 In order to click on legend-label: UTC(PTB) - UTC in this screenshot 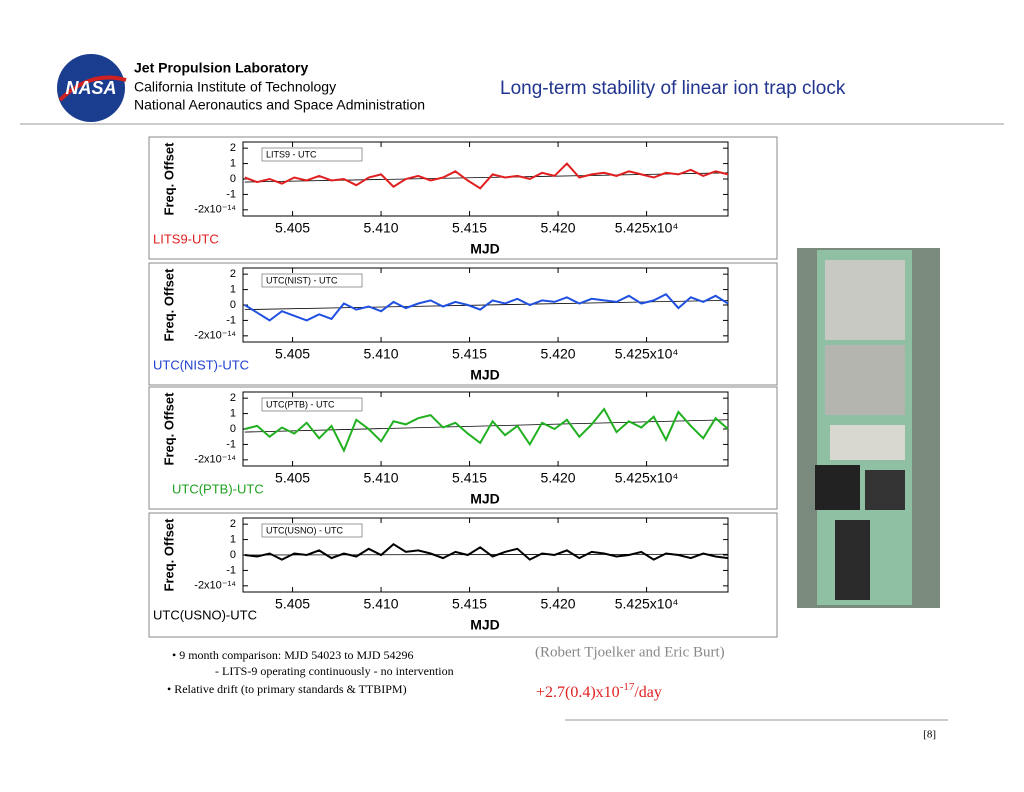, I will do `click(300, 404)`.